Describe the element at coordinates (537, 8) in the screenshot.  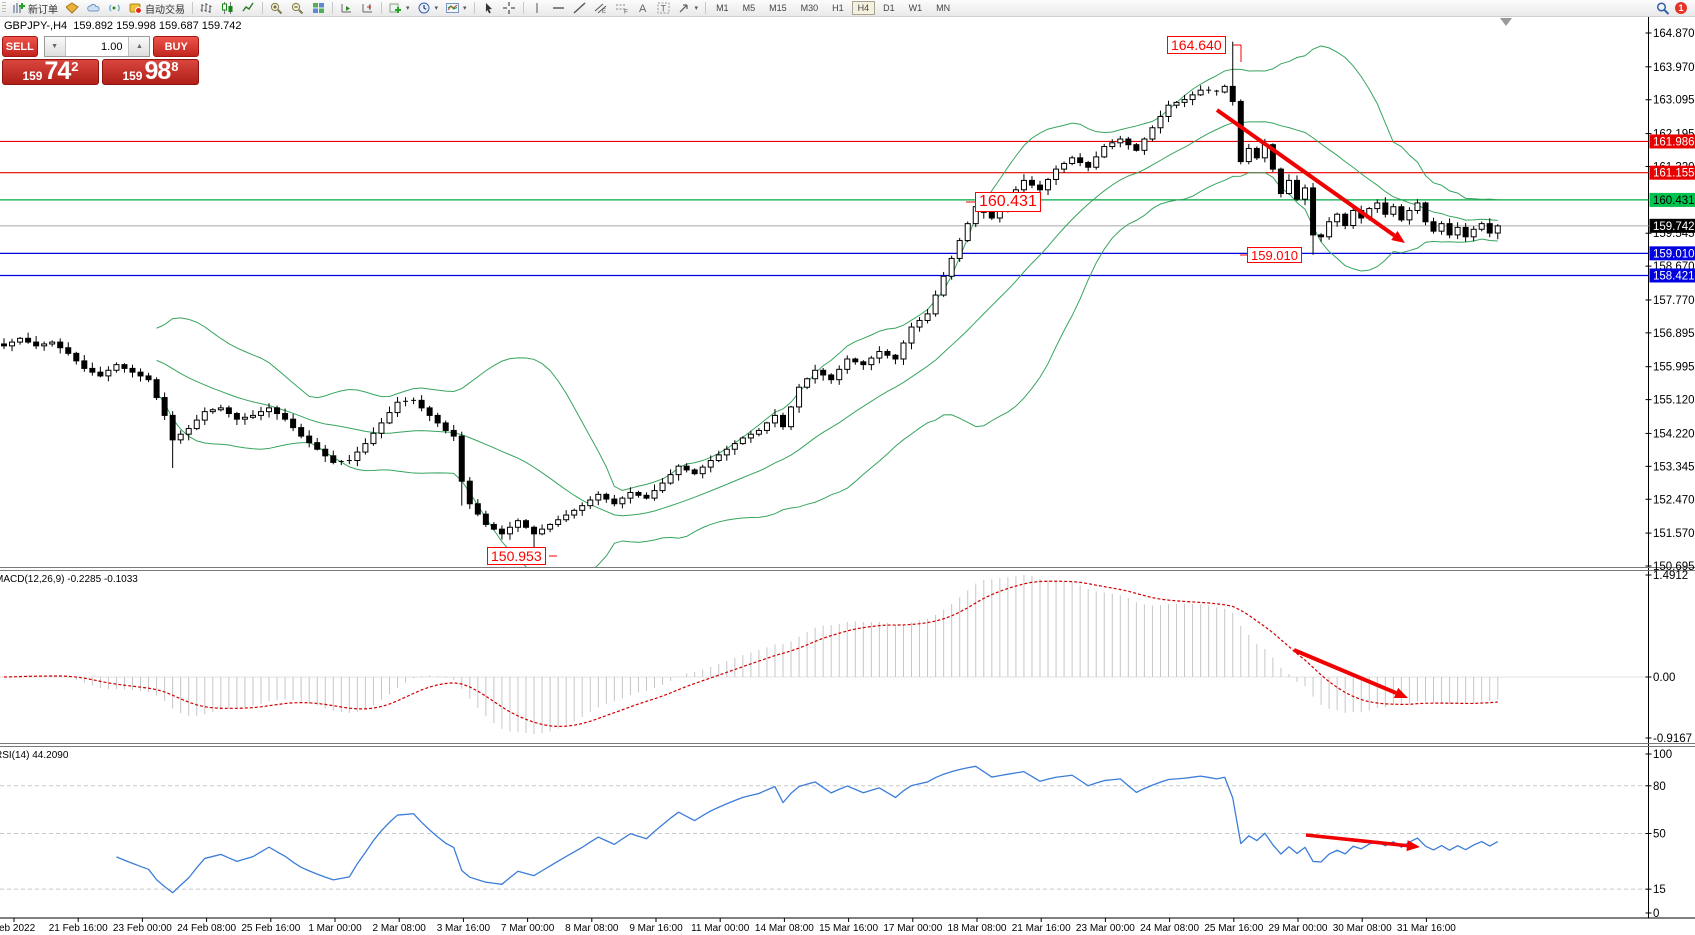
I see `vertical-line-tool-button` at that location.